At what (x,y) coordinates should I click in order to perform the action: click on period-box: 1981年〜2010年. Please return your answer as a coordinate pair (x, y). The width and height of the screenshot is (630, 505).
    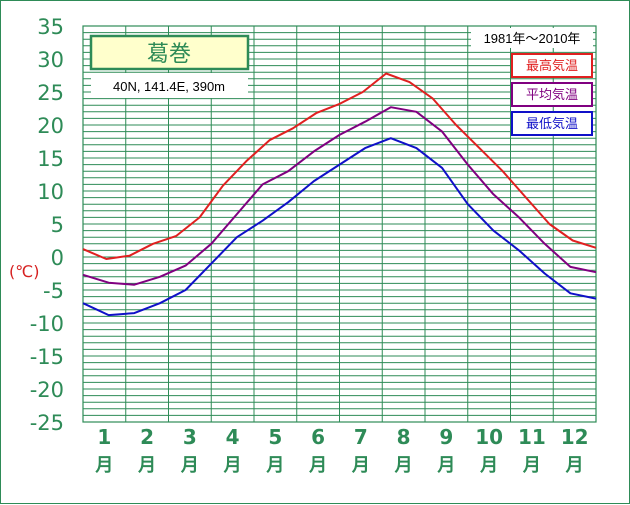
    Looking at the image, I should click on (532, 38).